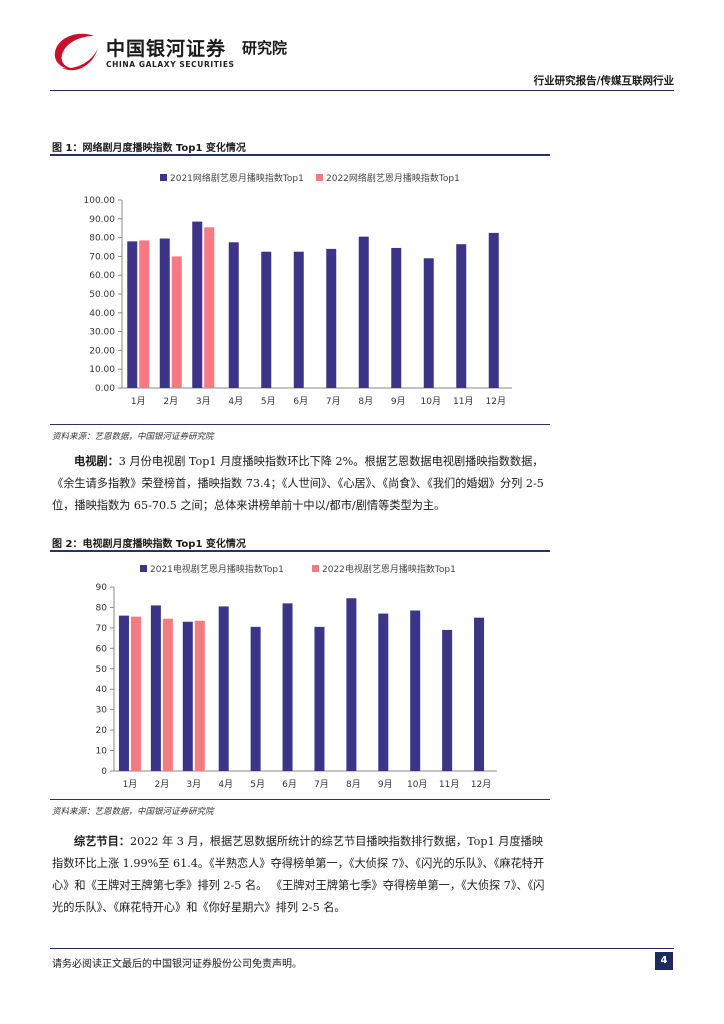 The height and width of the screenshot is (1024, 724). What do you see at coordinates (463, 401) in the screenshot?
I see `x-tick-label: 11月` at bounding box center [463, 401].